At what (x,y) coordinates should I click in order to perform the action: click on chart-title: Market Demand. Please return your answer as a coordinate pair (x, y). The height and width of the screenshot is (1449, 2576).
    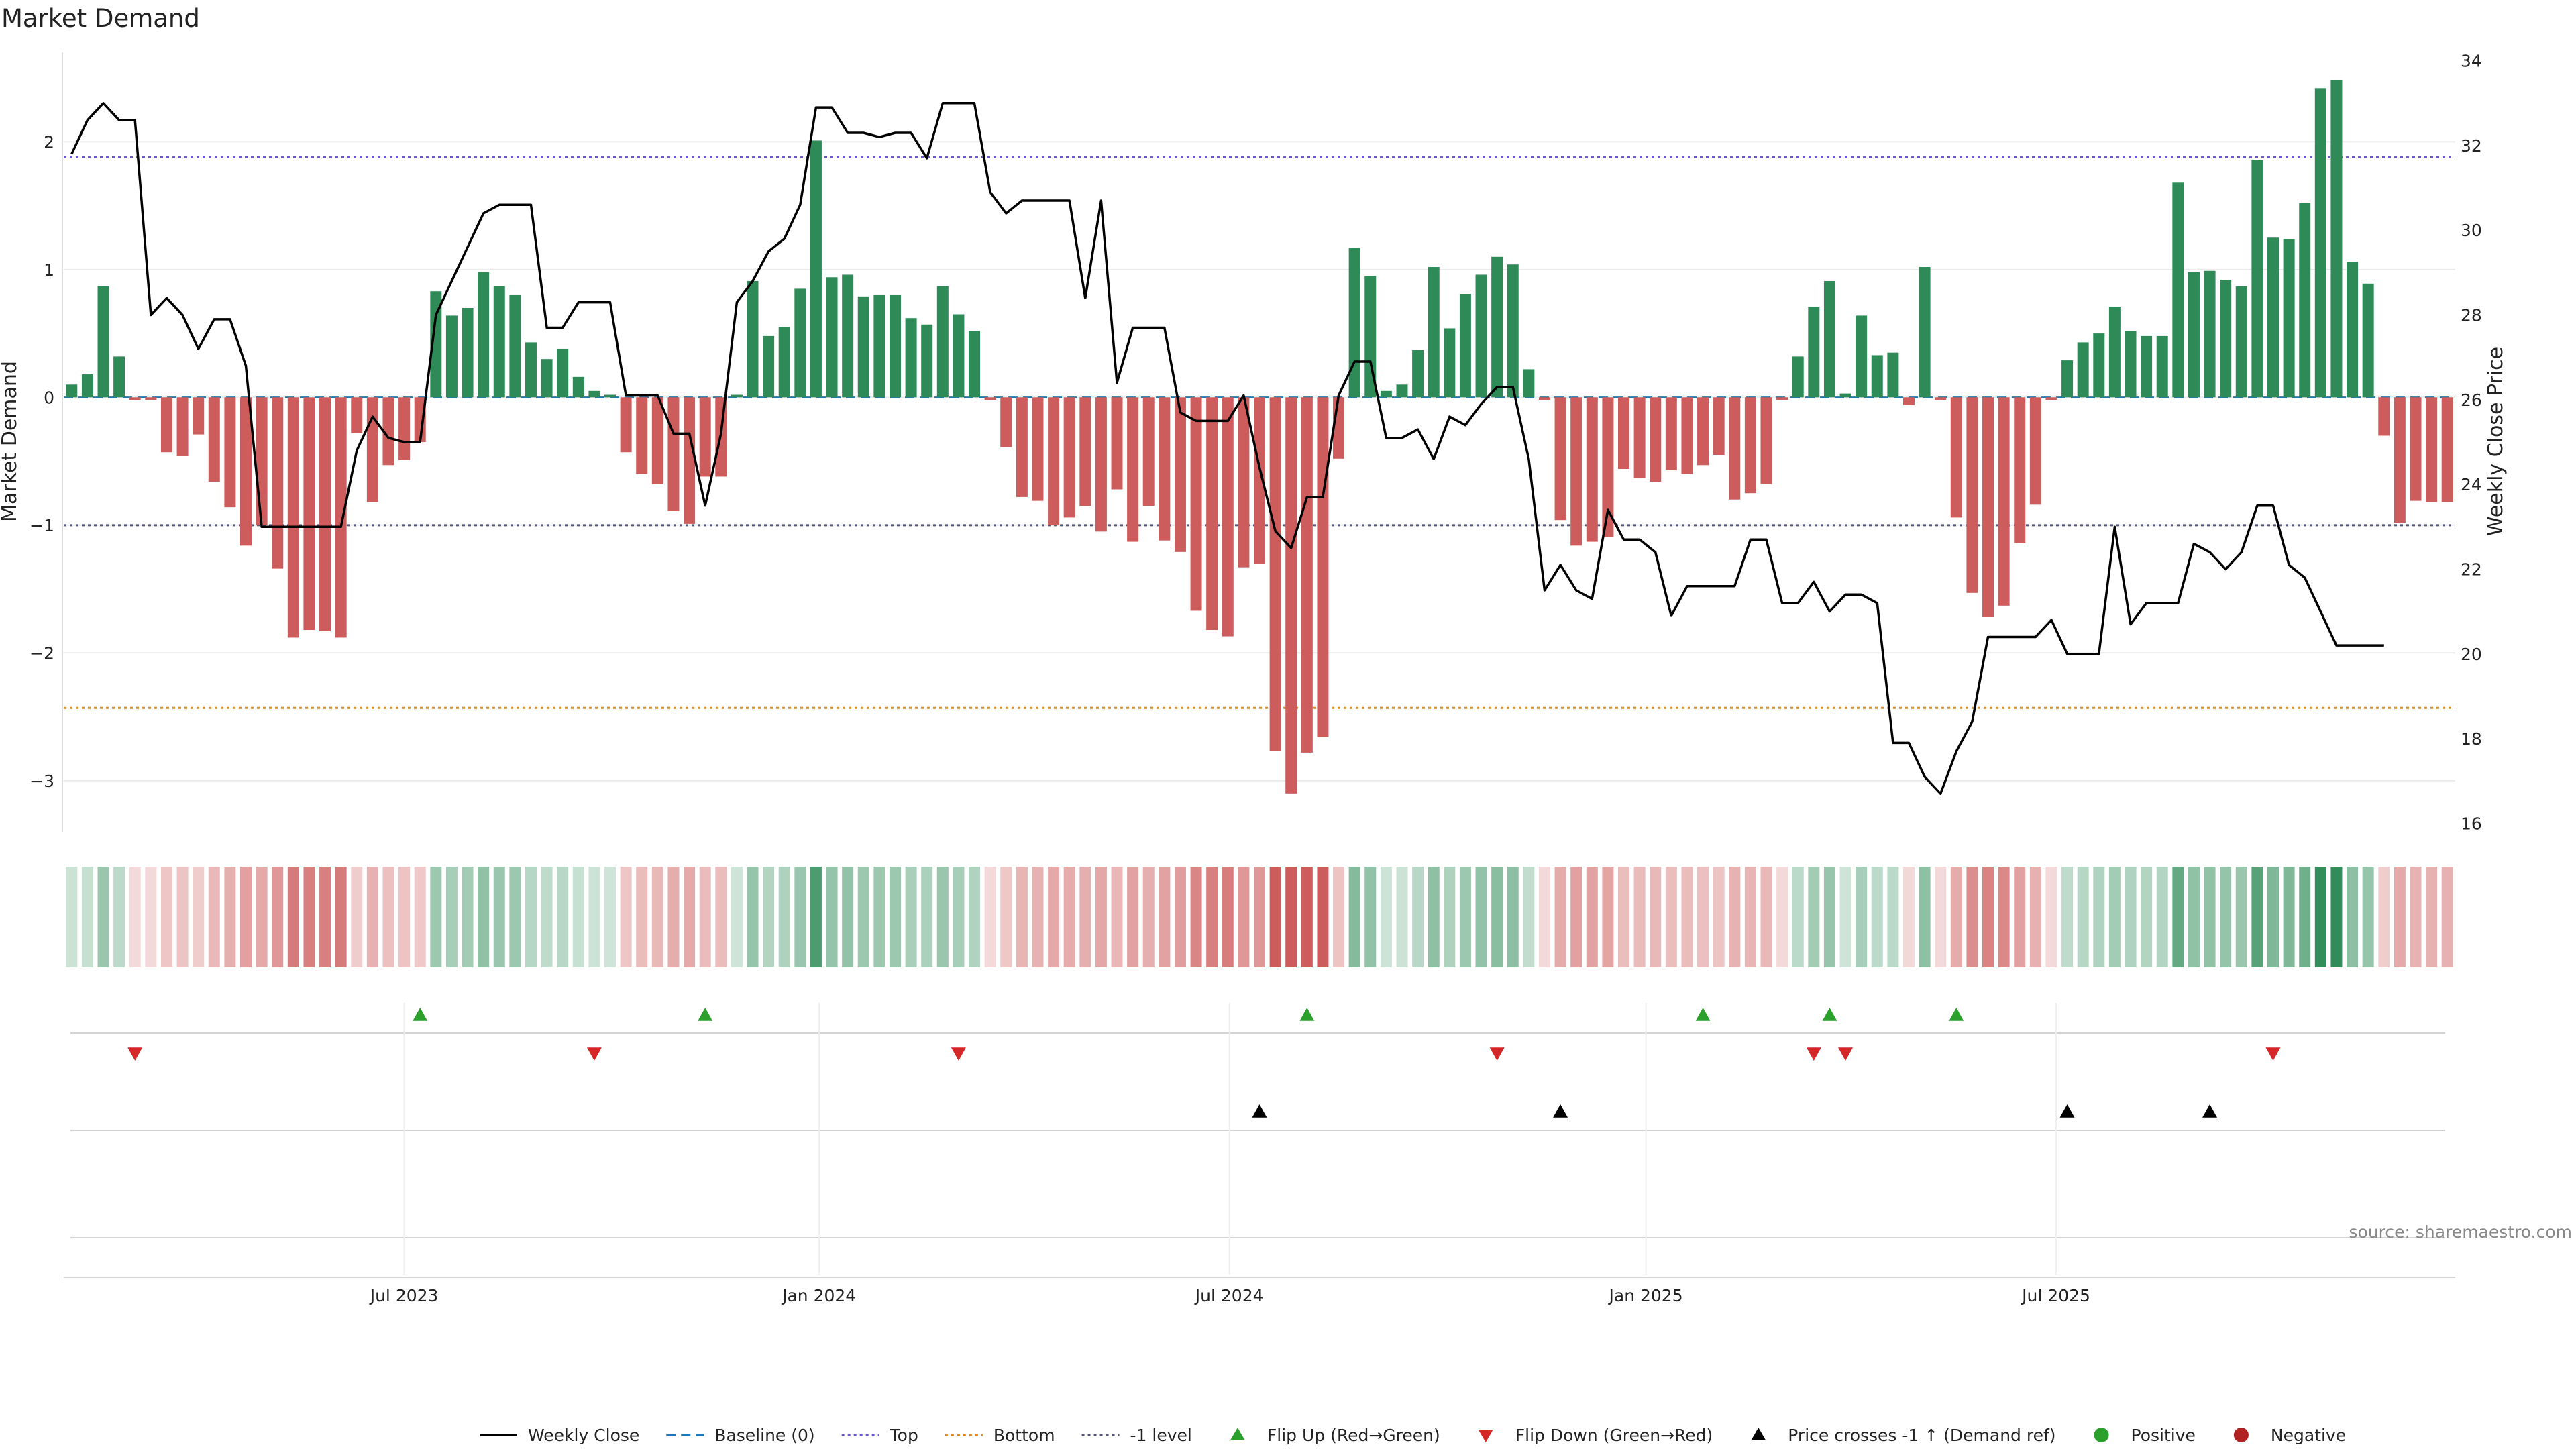
    Looking at the image, I should click on (100, 18).